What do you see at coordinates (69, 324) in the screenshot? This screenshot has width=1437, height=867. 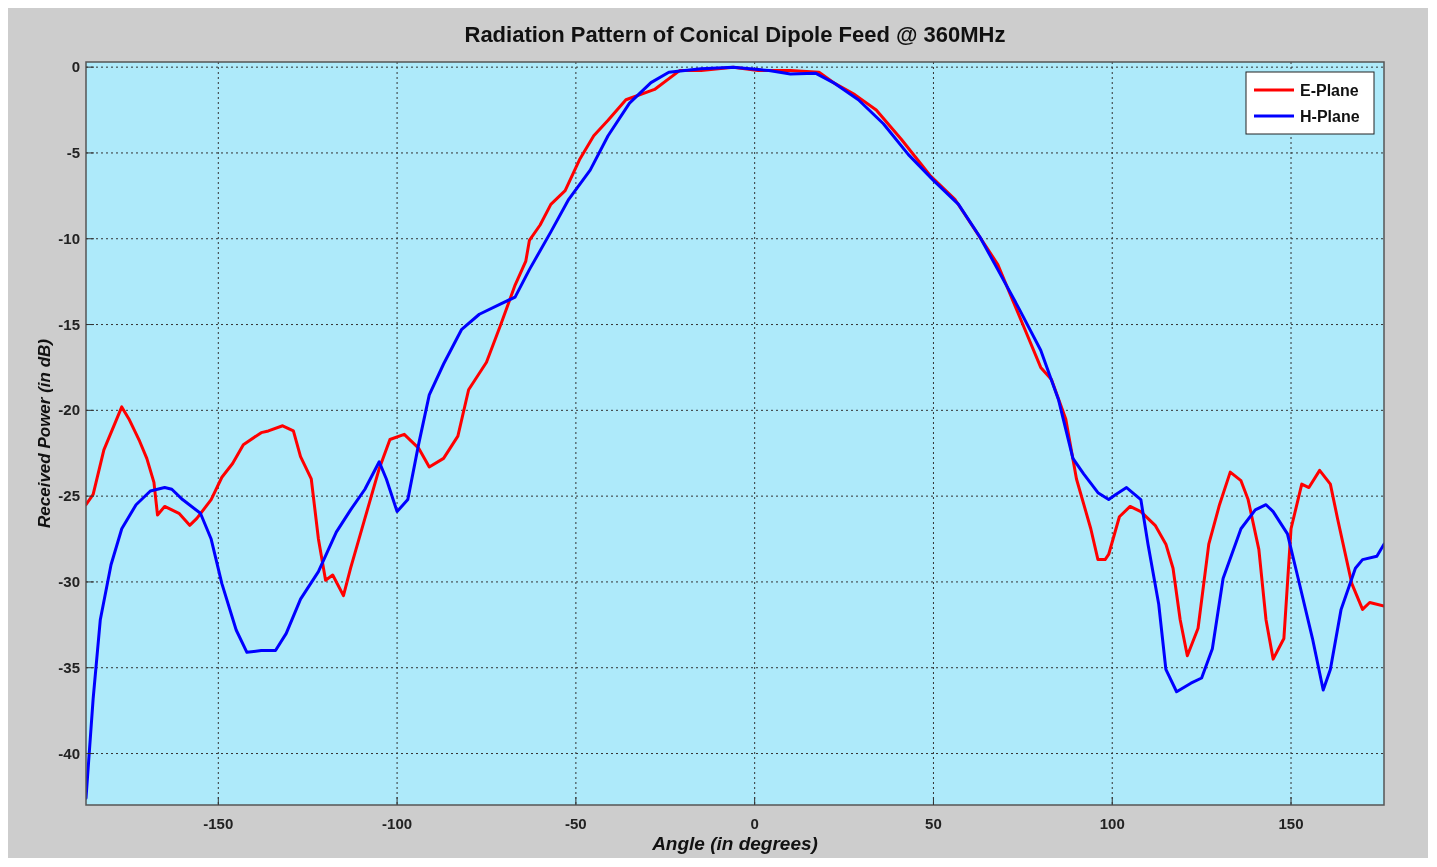 I see `y-tick-label: -15` at bounding box center [69, 324].